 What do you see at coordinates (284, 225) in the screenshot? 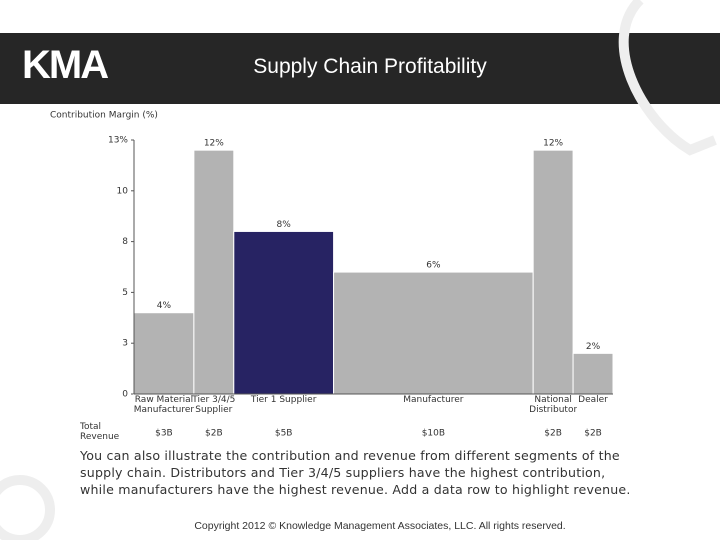
I see `data-label: 8%` at bounding box center [284, 225].